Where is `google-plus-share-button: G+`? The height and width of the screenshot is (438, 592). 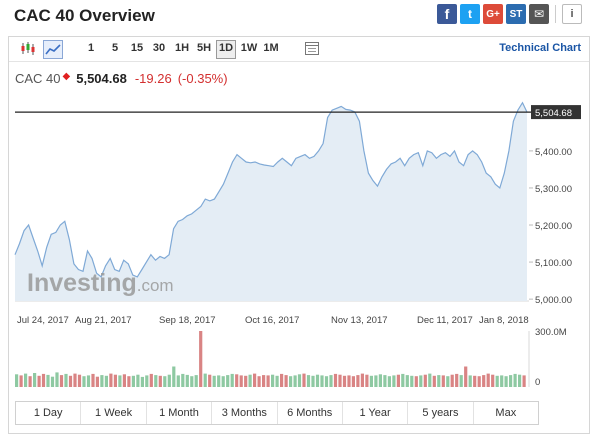 google-plus-share-button: G+ is located at coordinates (493, 14).